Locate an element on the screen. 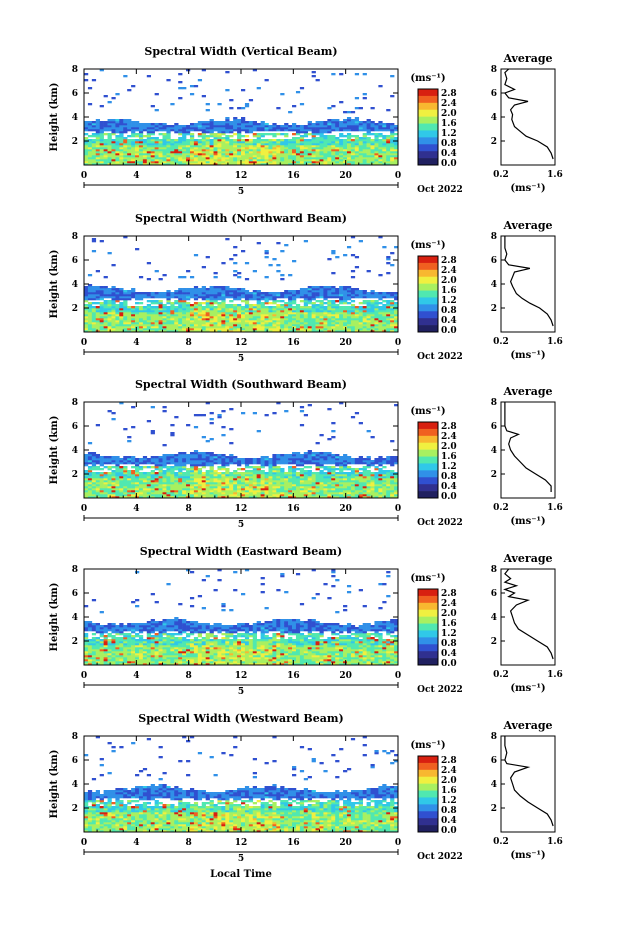 This screenshot has width=618, height=929. colorbar-tick-label: 0.4 is located at coordinates (449, 154).